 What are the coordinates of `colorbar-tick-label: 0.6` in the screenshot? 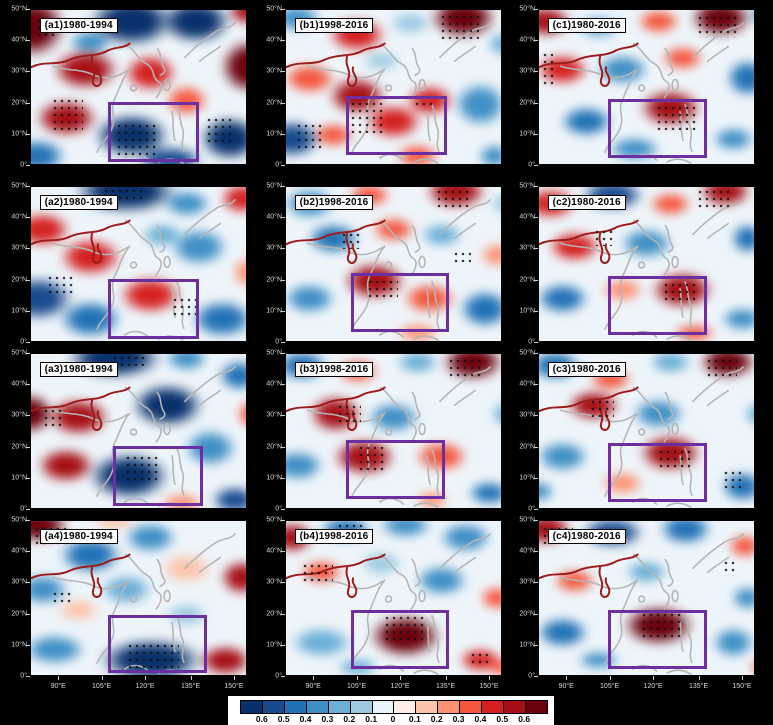 It's located at (261, 719).